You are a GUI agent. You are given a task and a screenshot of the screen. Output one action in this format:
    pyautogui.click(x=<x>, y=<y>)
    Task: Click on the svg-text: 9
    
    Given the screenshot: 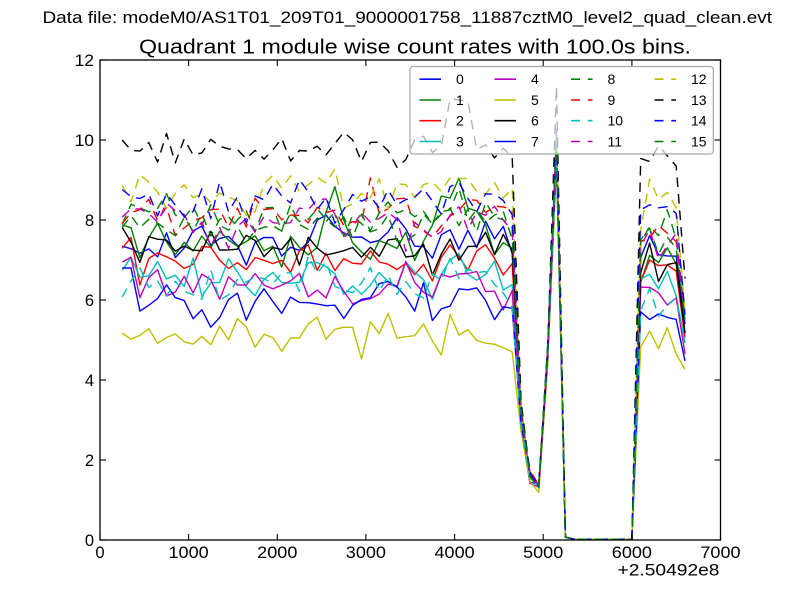 What is the action you would take?
    pyautogui.click(x=612, y=100)
    